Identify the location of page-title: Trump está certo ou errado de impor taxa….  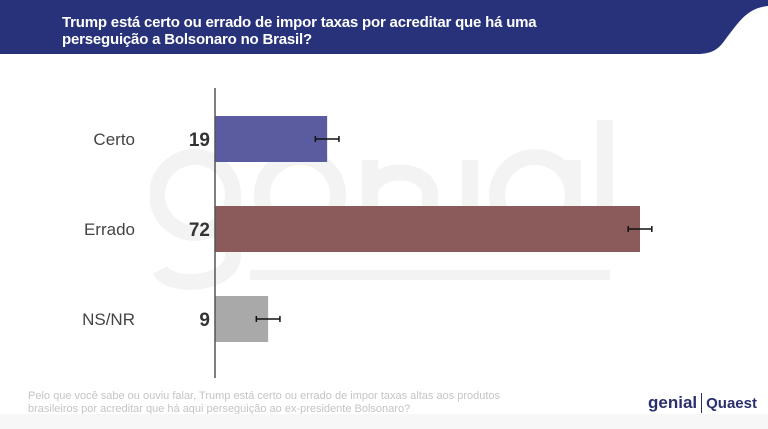
(299, 31).